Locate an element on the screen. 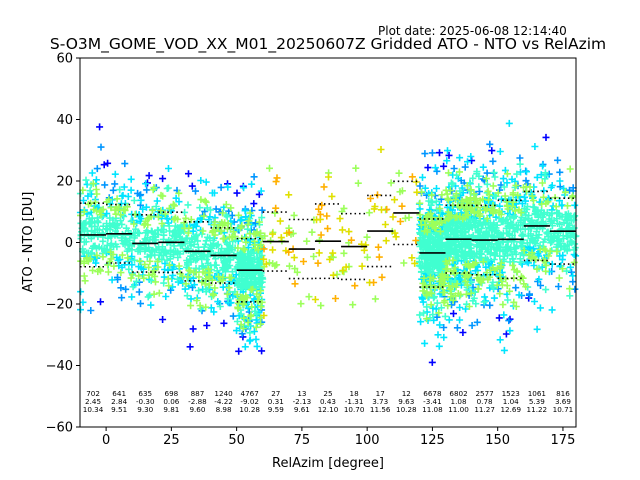  bin-count-label: 4767 is located at coordinates (250, 393).